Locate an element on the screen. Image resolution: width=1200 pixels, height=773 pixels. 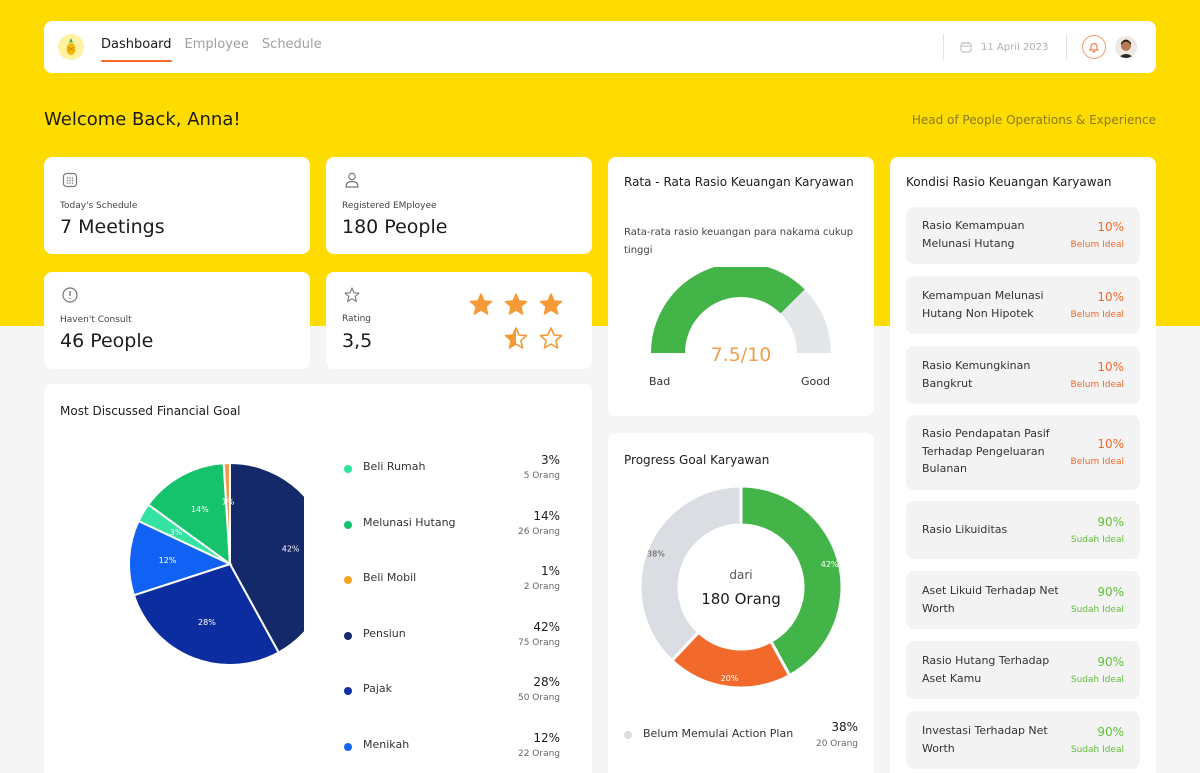
legend-row: Pensiun 42% 75 Orang is located at coordinates (451, 643).